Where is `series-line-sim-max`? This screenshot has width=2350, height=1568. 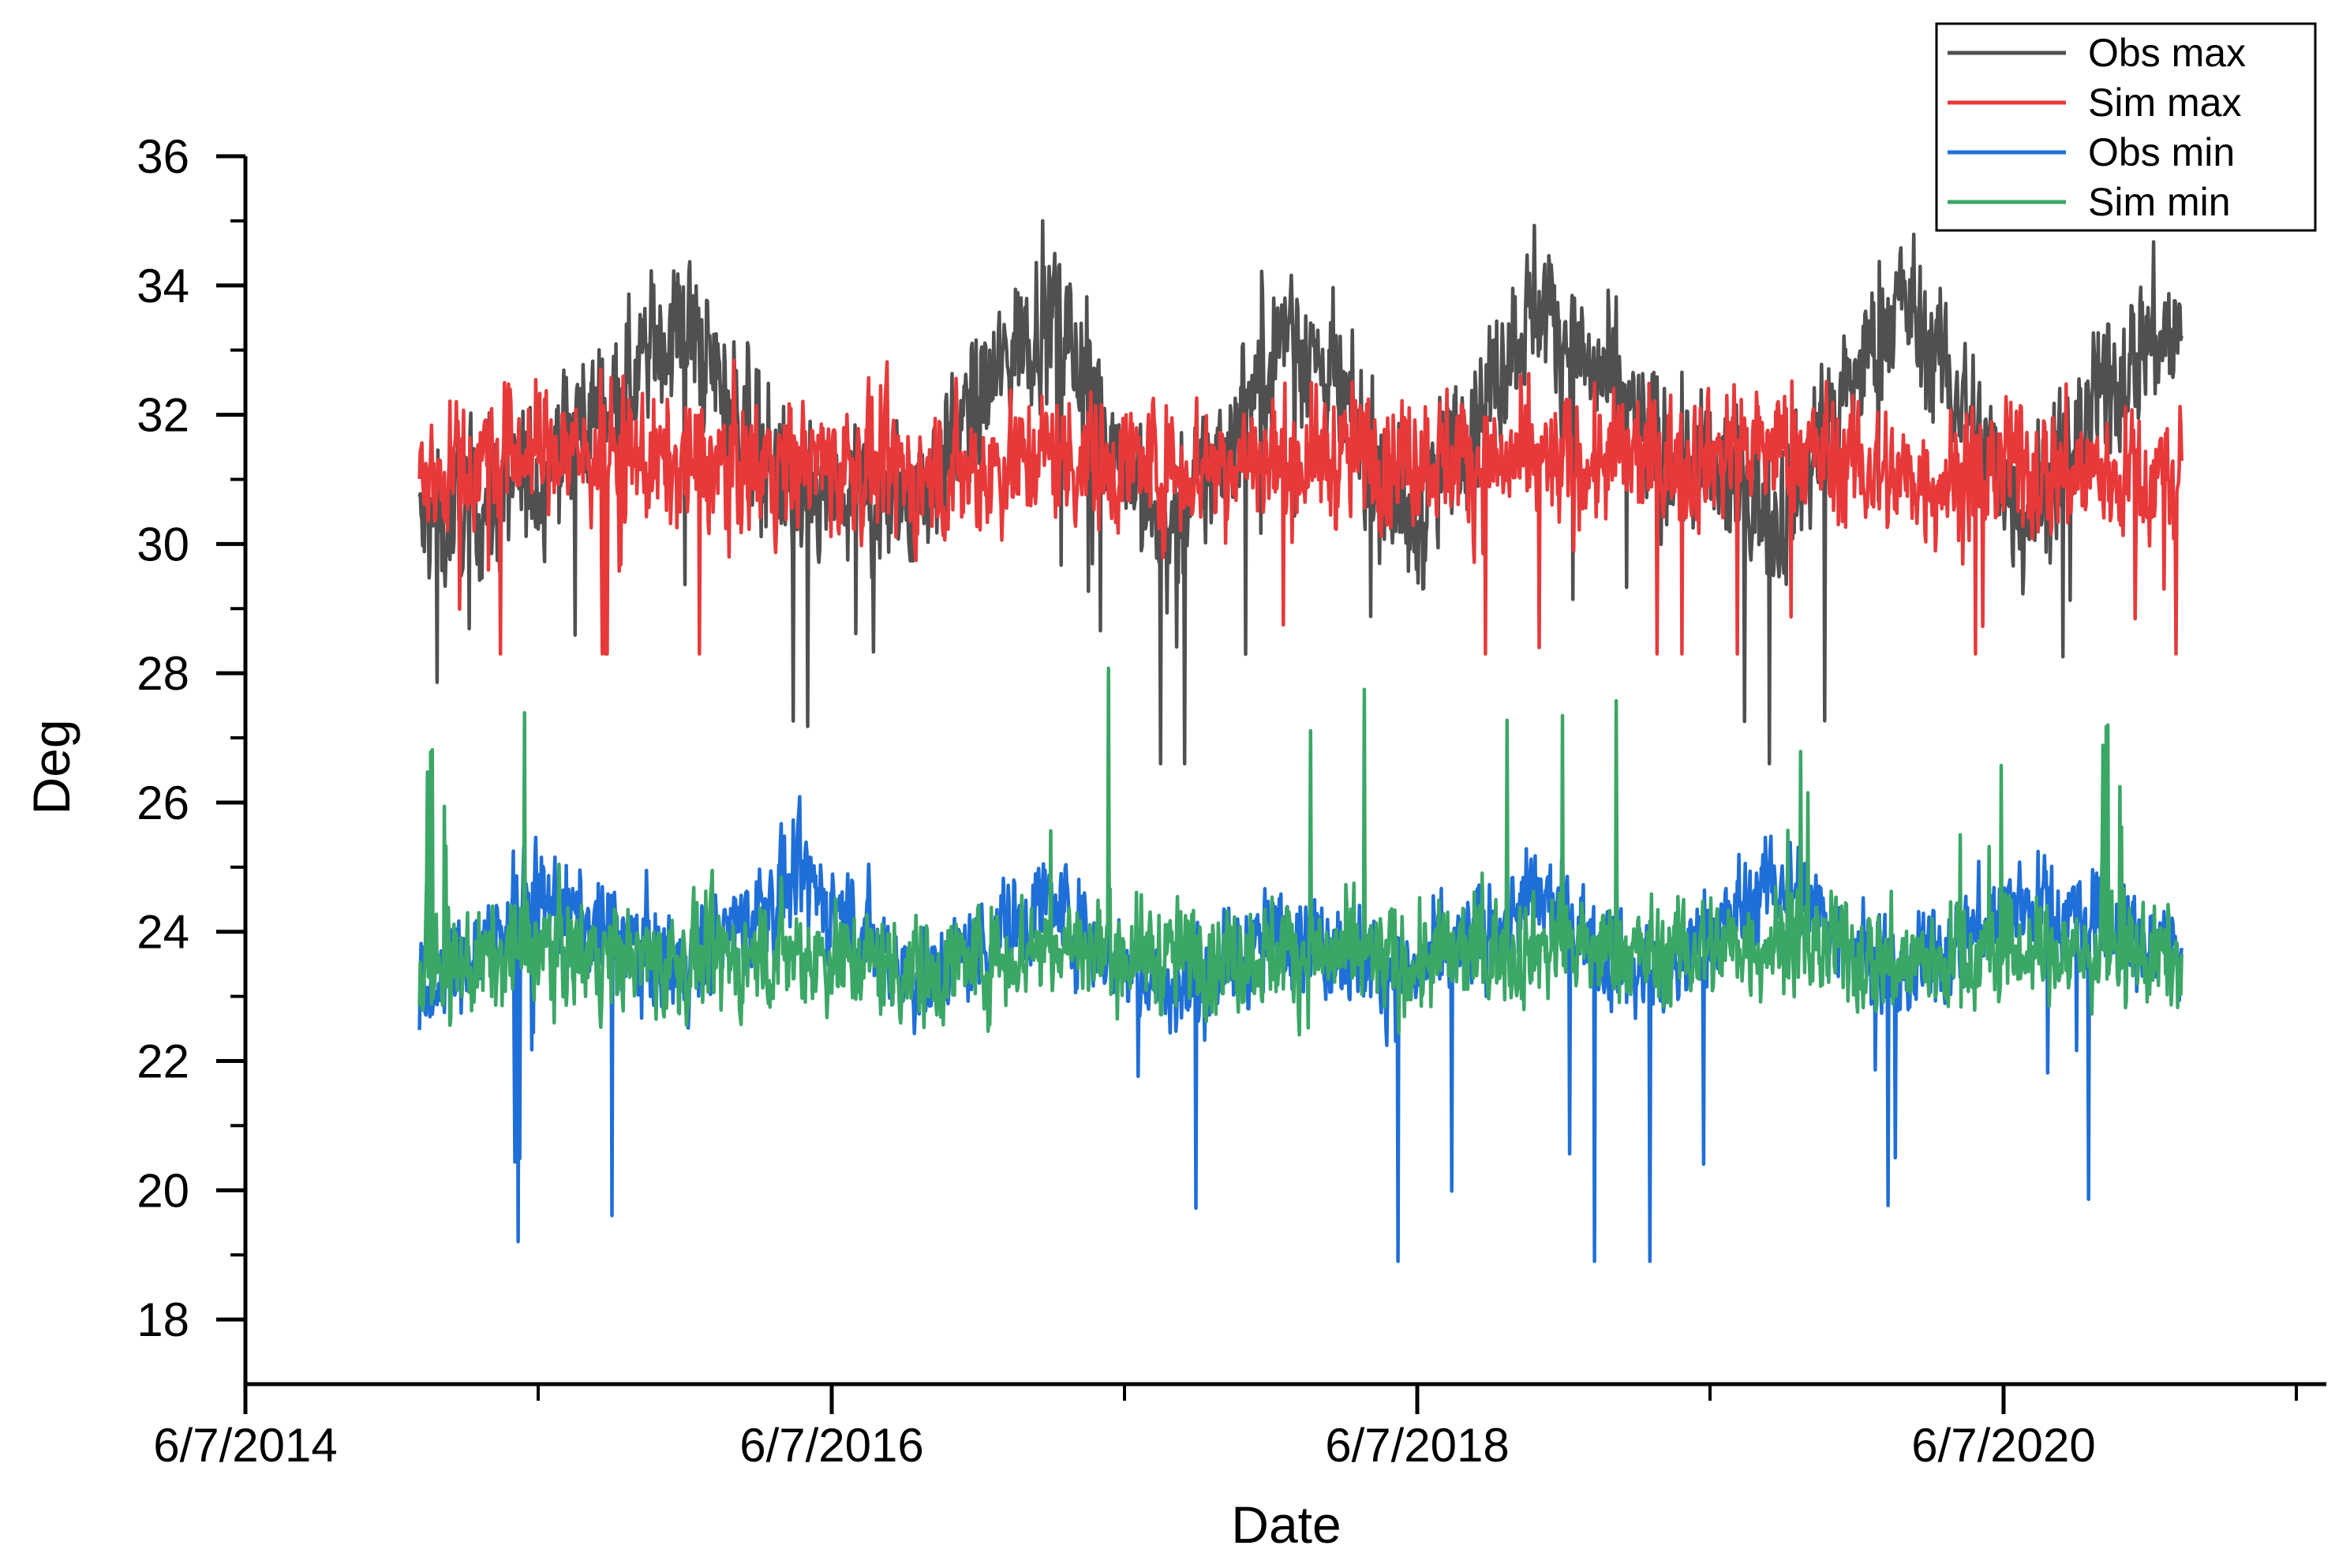
series-line-sim-max is located at coordinates (1300, 507).